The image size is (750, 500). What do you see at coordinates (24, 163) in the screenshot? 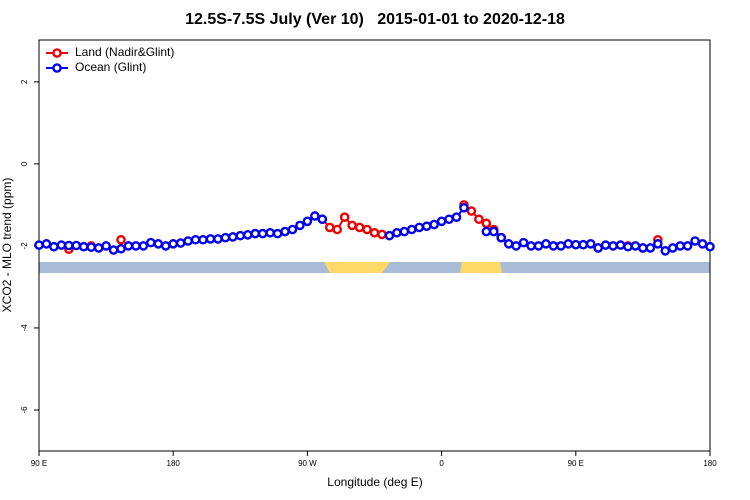
I see `y-tick-label: 0` at bounding box center [24, 163].